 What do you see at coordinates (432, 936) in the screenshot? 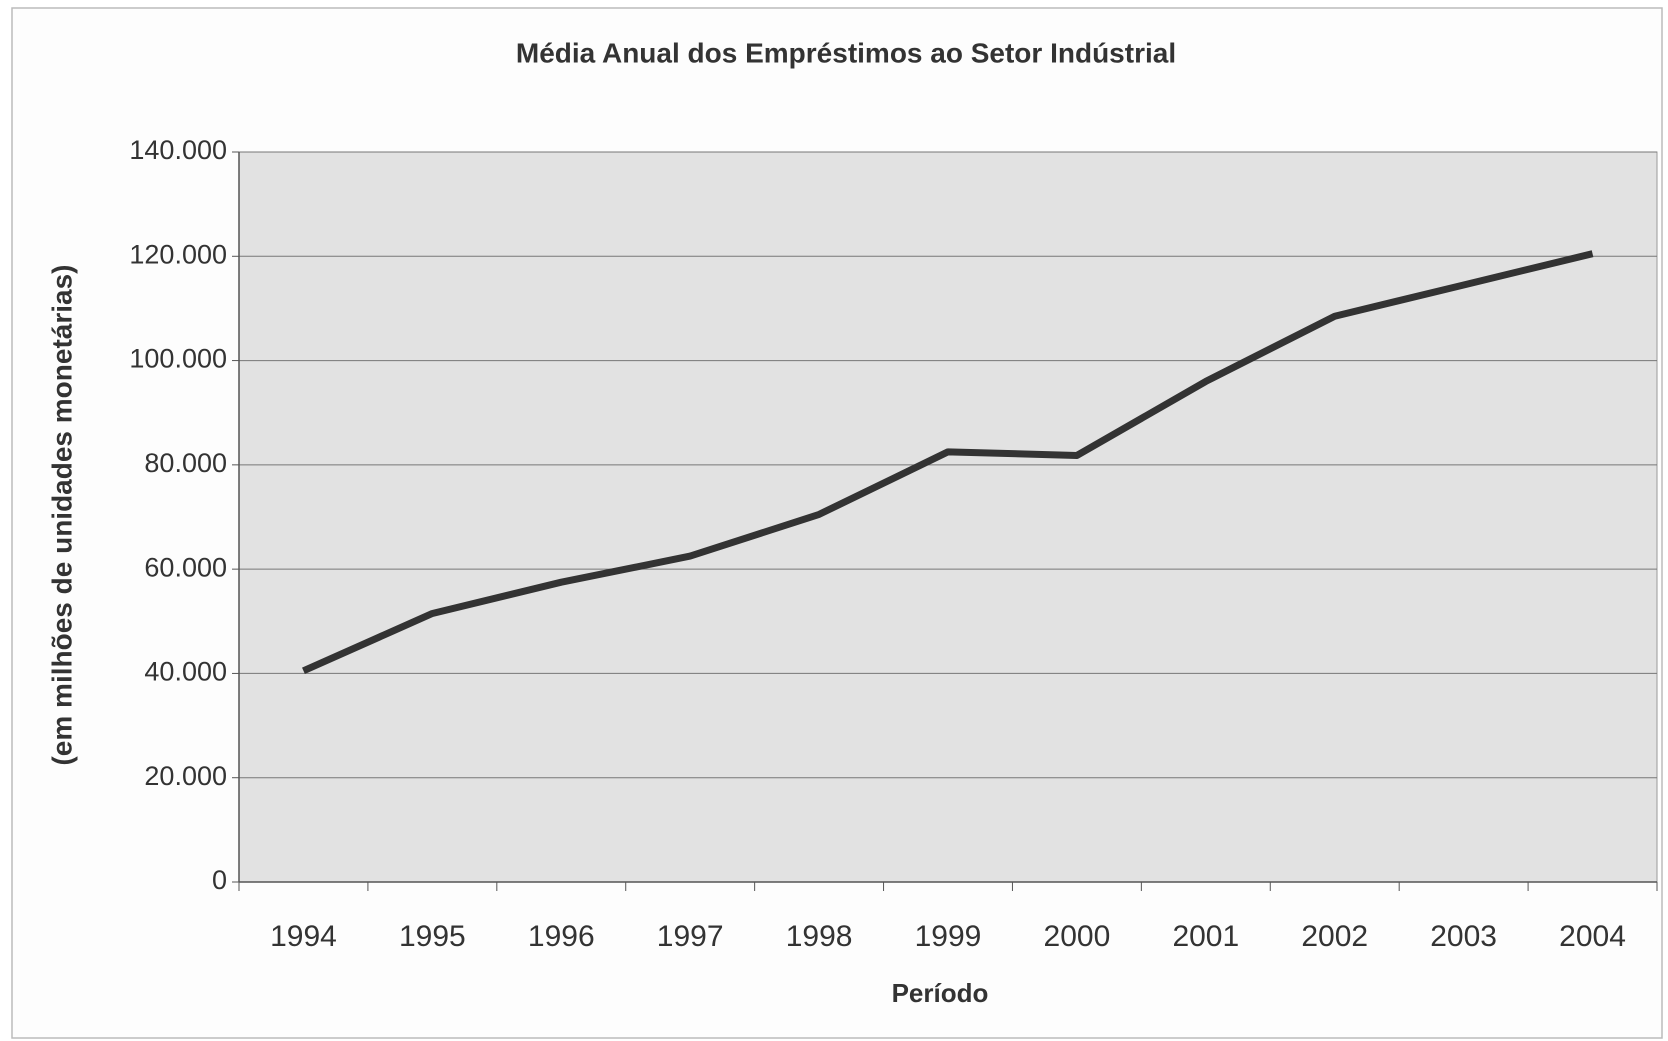
I see `x-tick-label: 1995` at bounding box center [432, 936].